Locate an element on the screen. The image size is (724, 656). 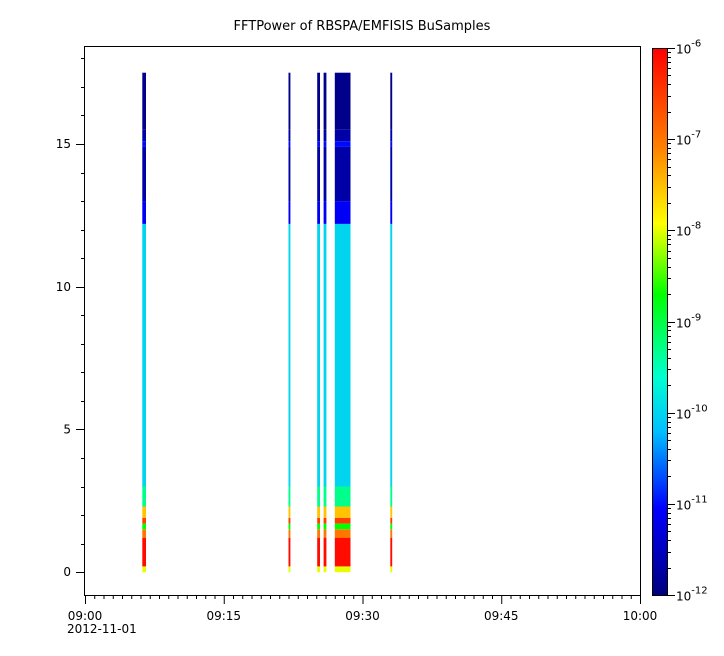
colorbar-tick-label: 10⁻⁹ is located at coordinates (688, 322).